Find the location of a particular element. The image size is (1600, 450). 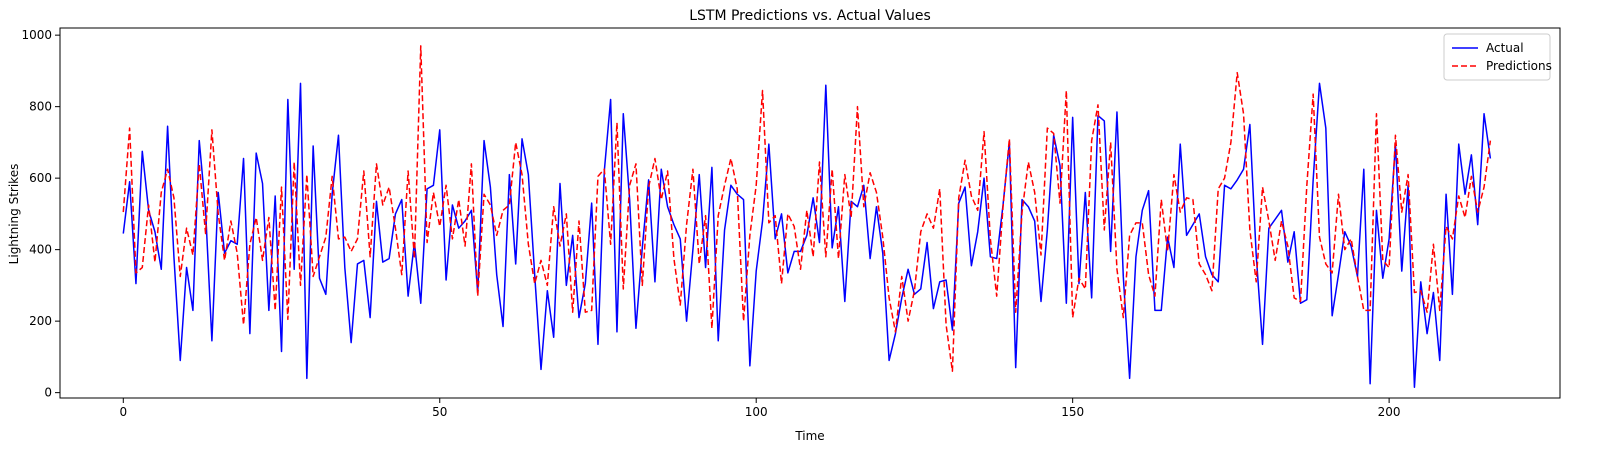

x-tick-label: 0 is located at coordinates (123, 412).